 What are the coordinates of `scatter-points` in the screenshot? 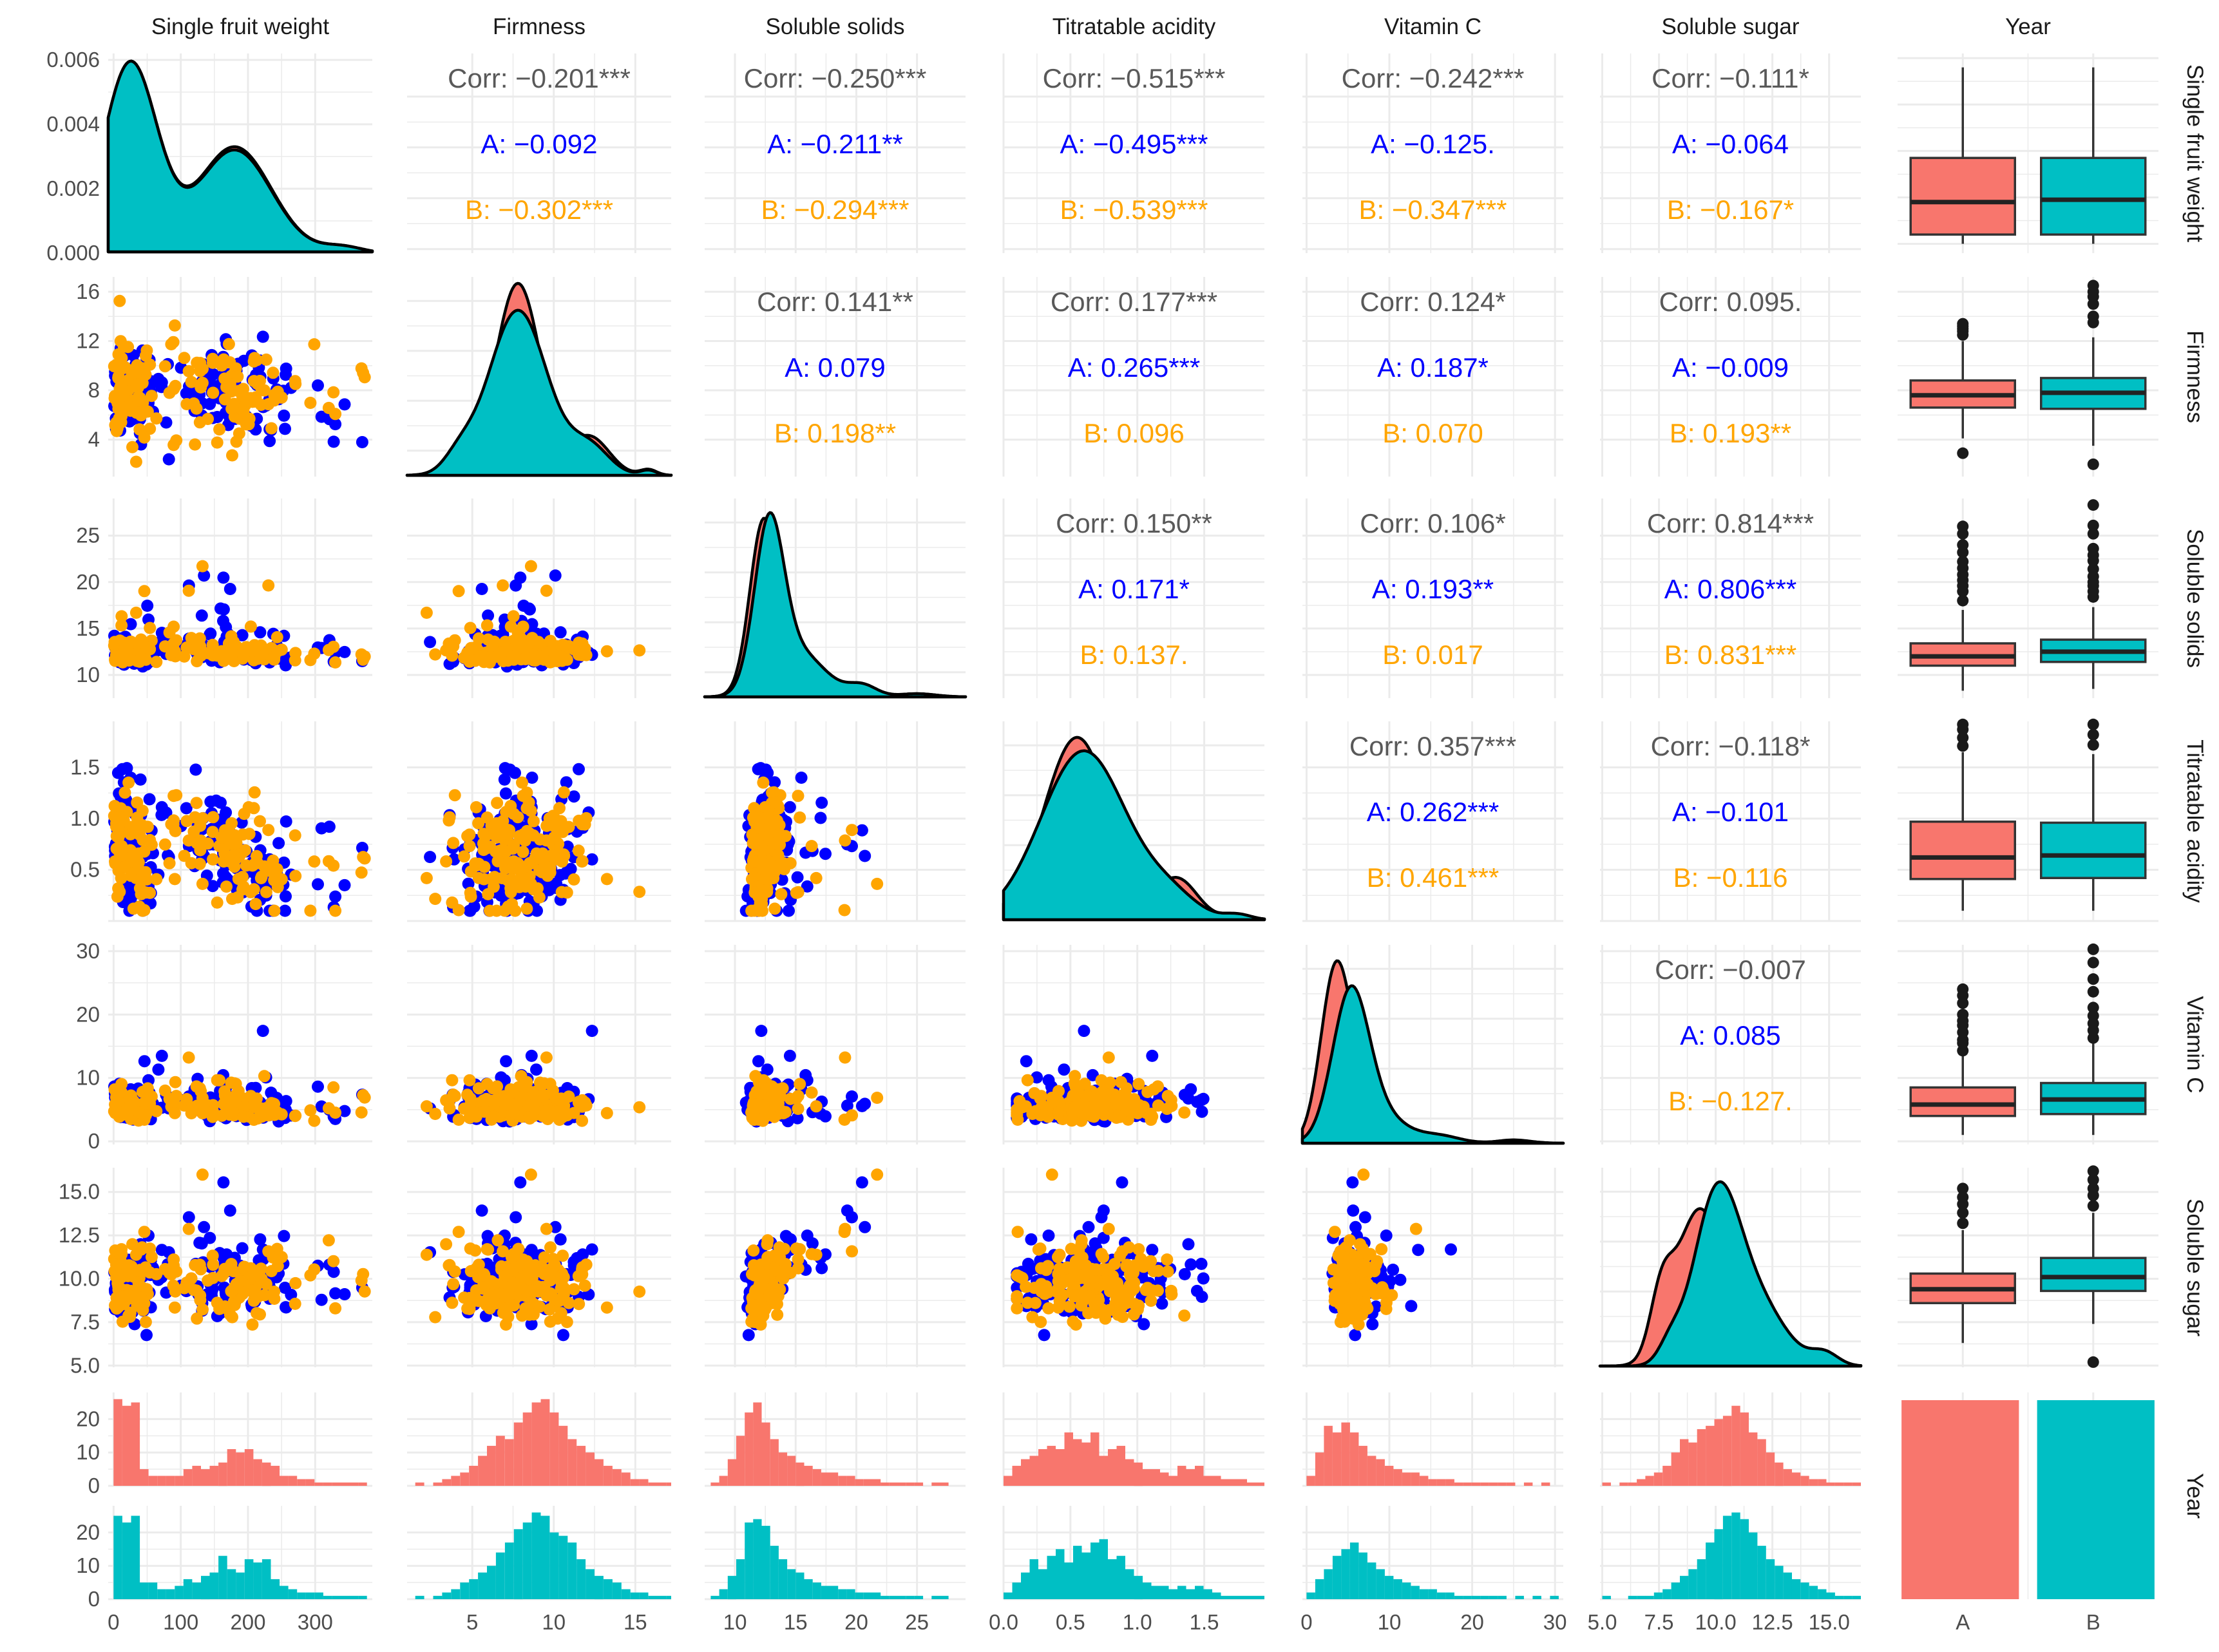 It's located at (533, 840).